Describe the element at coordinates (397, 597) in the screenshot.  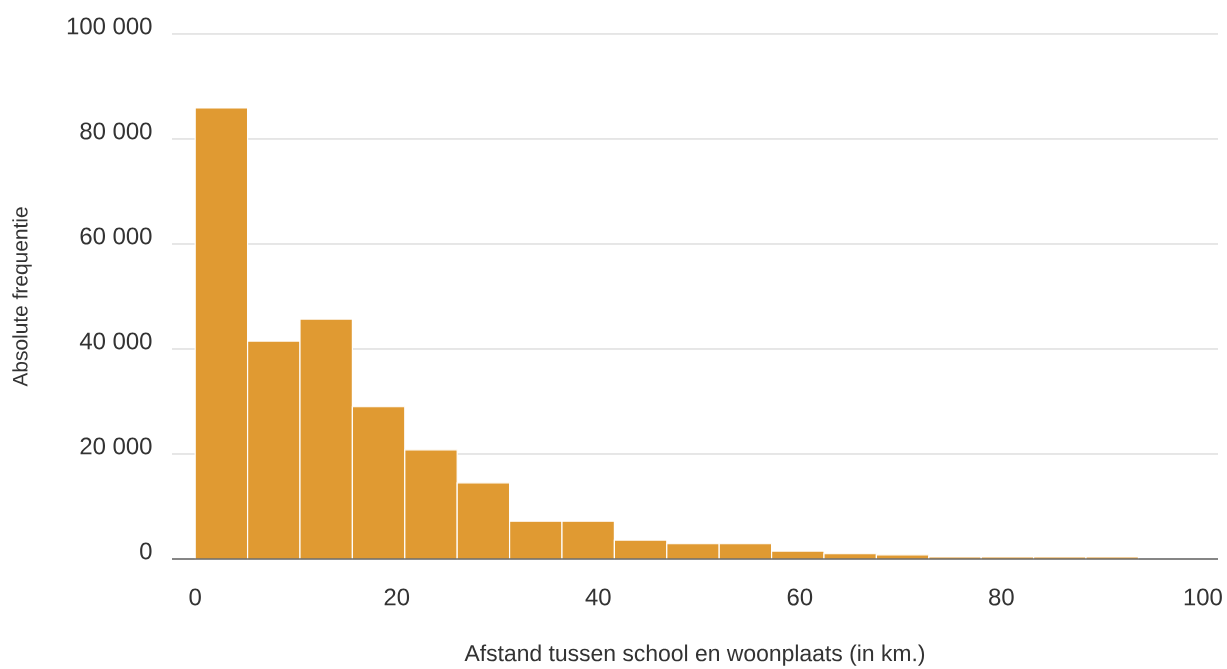
I see `x-tick-label: 20` at that location.